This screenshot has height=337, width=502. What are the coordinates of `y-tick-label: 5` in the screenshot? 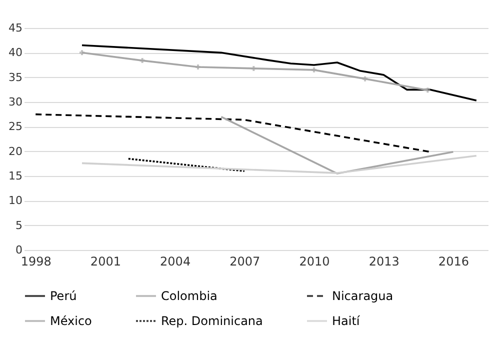 It's located at (19, 225).